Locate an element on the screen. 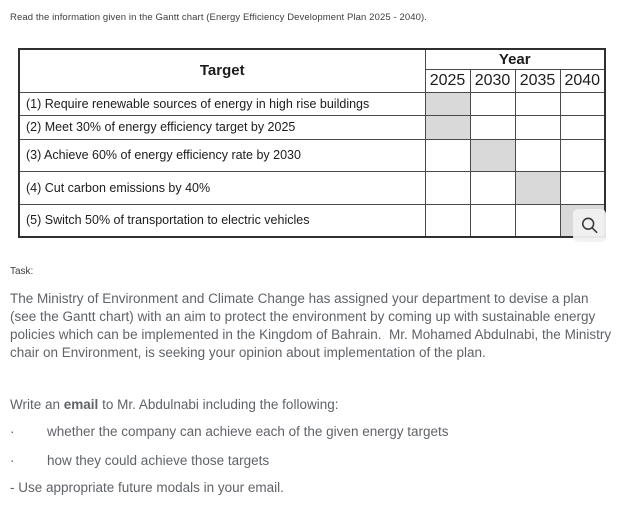 The image size is (621, 511). write-prefix: Write an is located at coordinates (37, 404).